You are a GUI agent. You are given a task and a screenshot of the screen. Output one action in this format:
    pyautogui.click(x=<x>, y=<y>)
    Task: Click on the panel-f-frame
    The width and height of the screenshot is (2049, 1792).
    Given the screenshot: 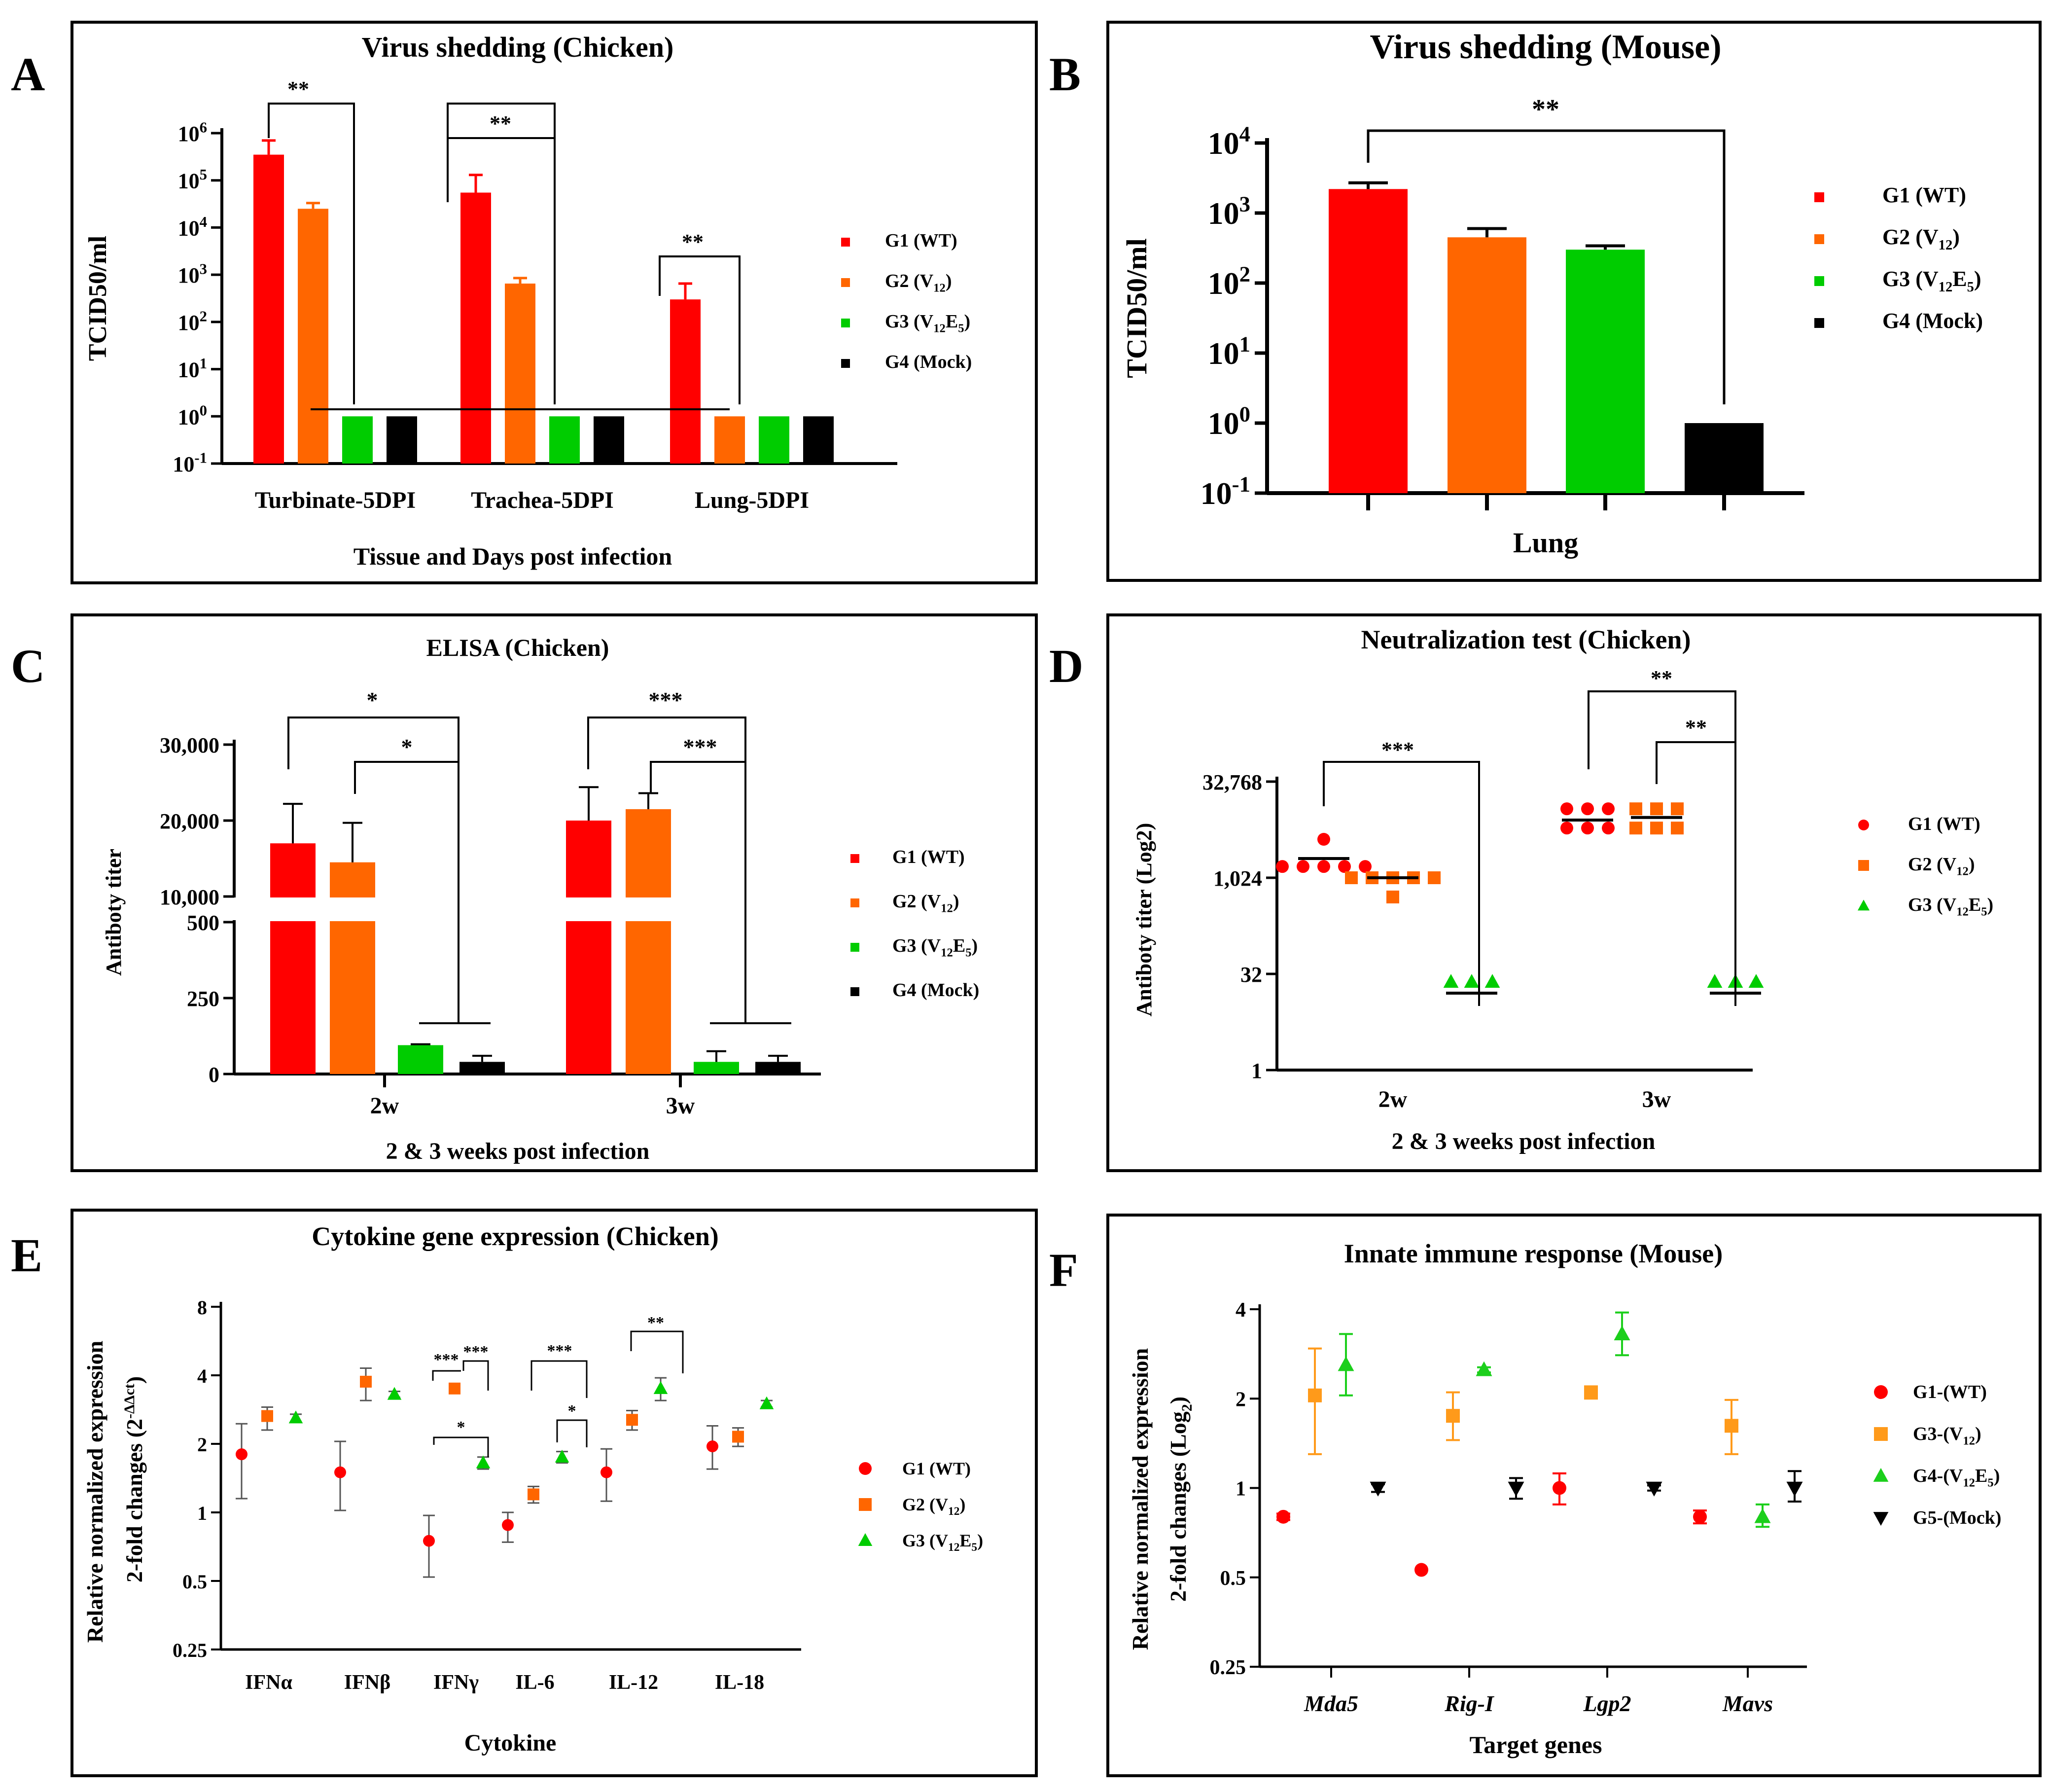 What is the action you would take?
    pyautogui.click(x=1574, y=1495)
    